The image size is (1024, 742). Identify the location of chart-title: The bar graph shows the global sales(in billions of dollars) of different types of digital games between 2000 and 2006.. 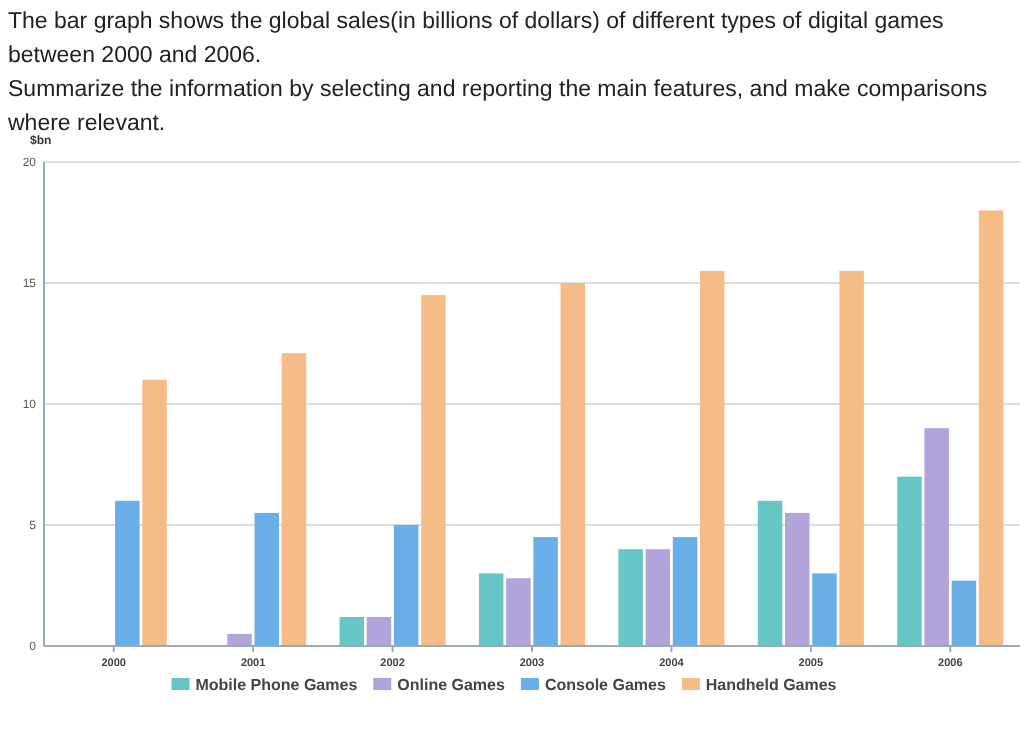
(476, 39).